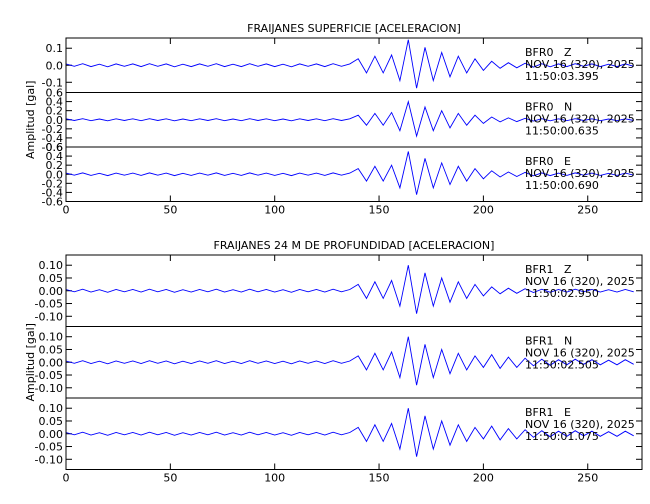 The image size is (650, 504). I want to click on trace-time: 11:50:03.395, so click(562, 76).